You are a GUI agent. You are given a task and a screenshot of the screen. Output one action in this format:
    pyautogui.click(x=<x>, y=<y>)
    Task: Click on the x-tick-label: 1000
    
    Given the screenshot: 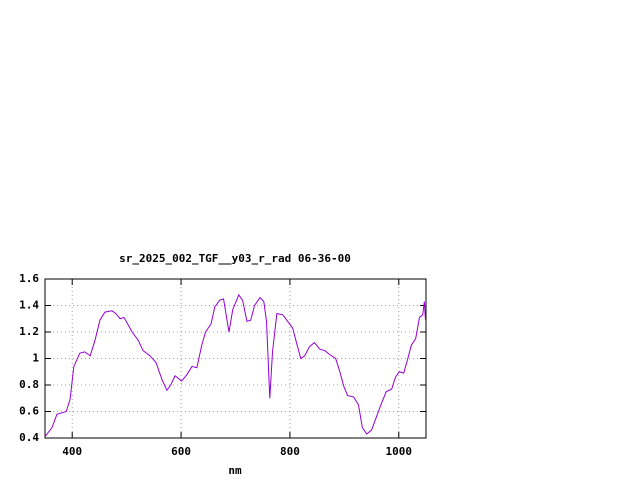 What is the action you would take?
    pyautogui.click(x=399, y=451)
    